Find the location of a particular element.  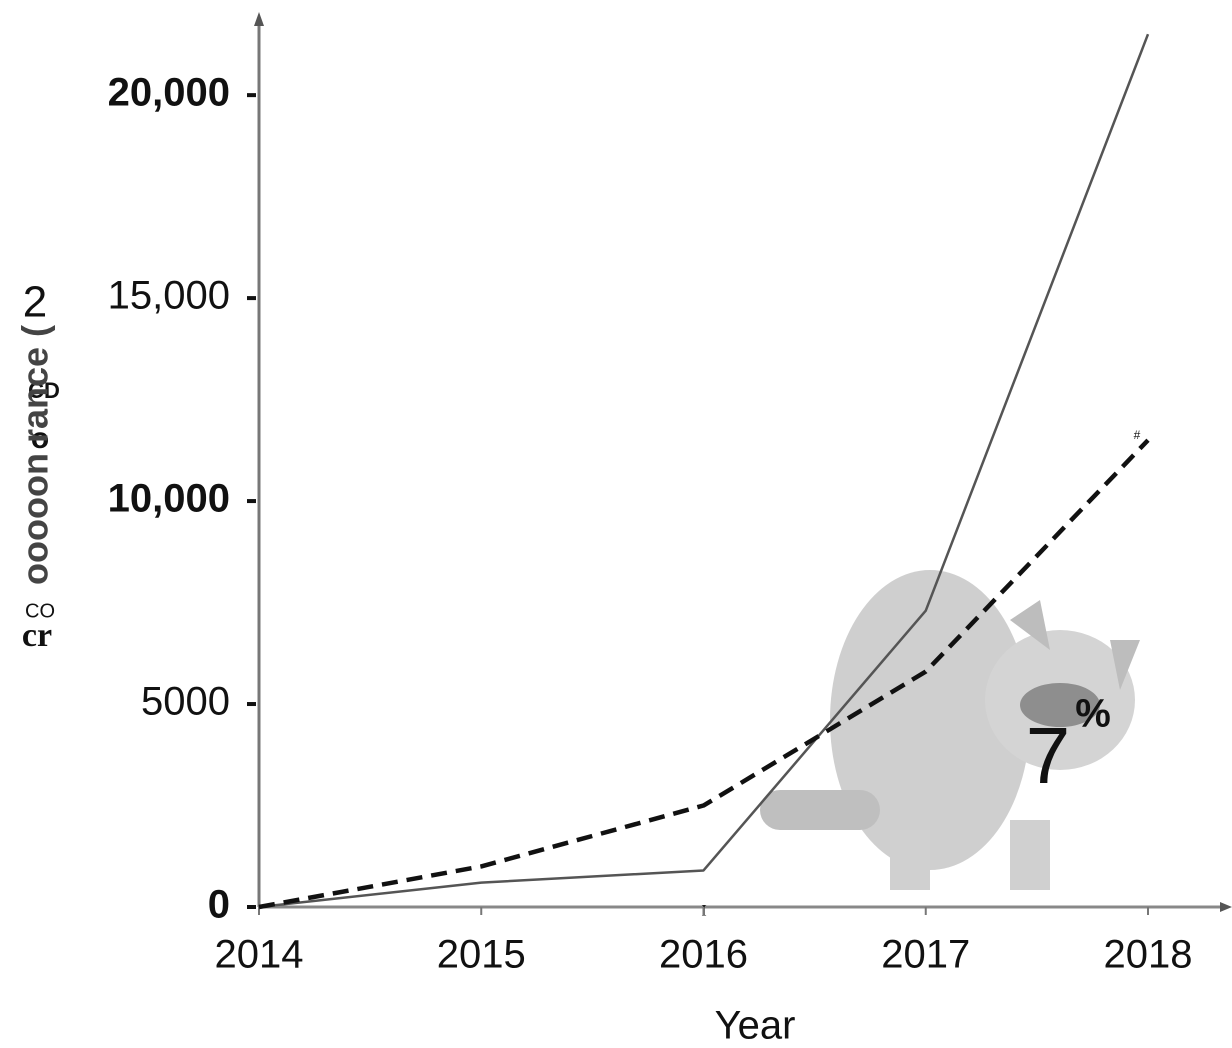

x-axis-arrow is located at coordinates (1226, 907).